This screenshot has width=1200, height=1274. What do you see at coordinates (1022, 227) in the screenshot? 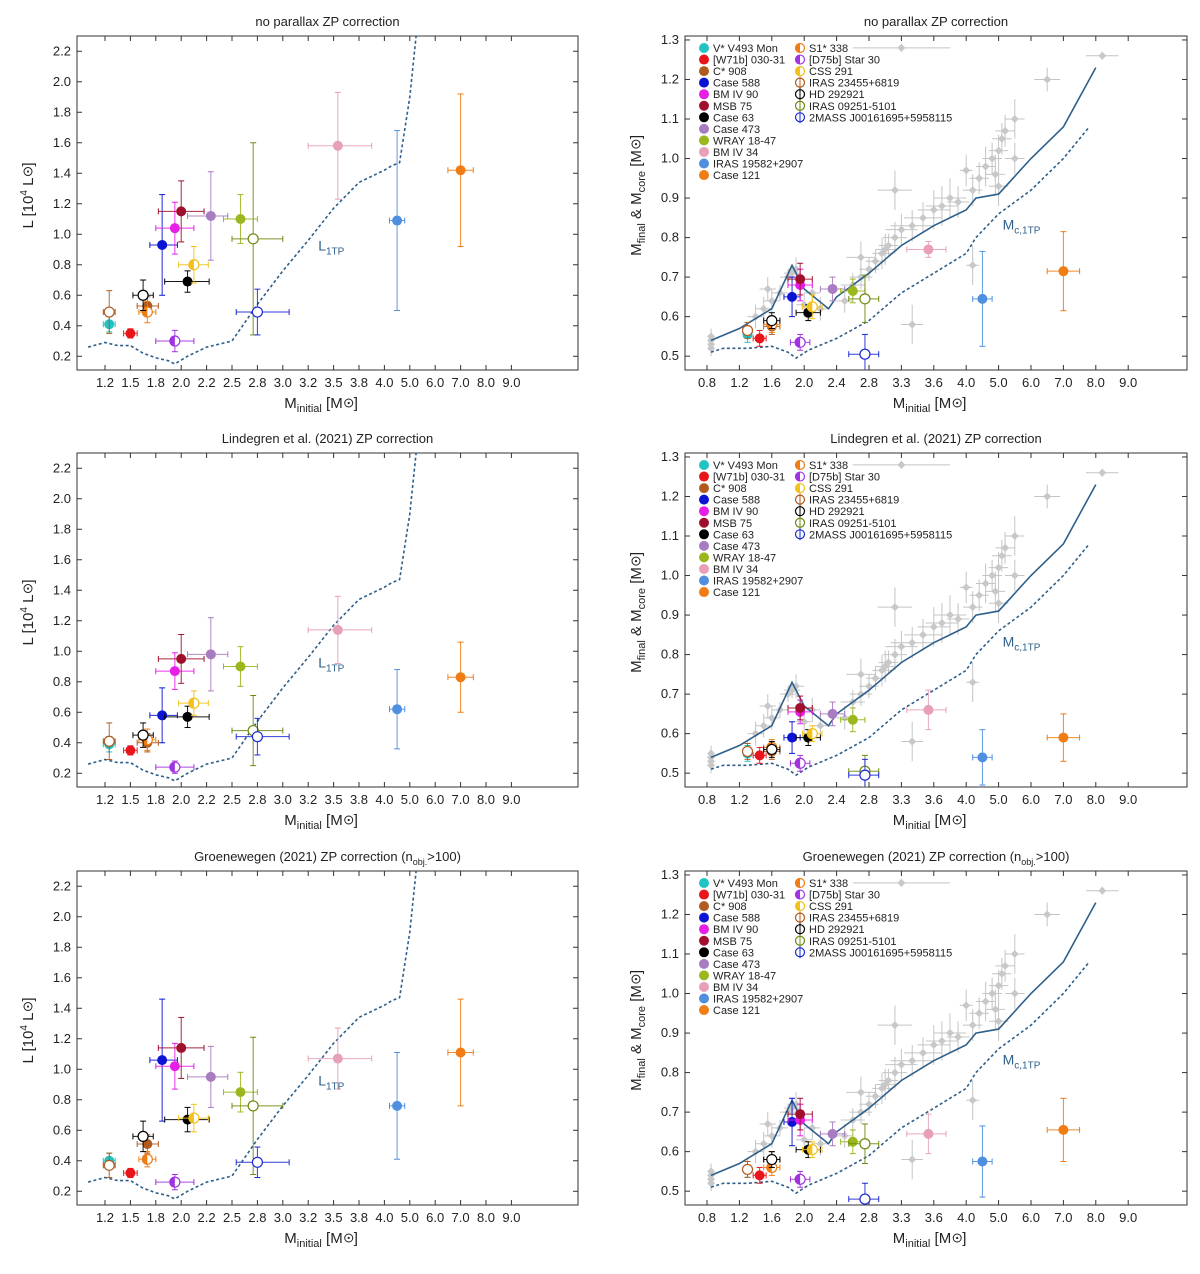
I see `mc1tp-label: Mc,1TP` at bounding box center [1022, 227].